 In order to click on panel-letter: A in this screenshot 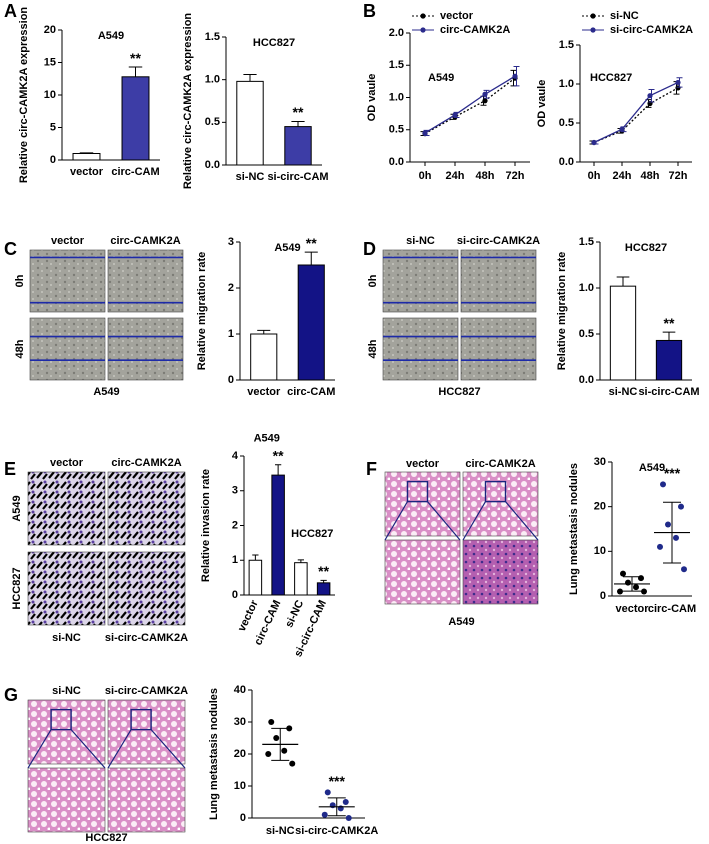, I will do `click(10, 11)`.